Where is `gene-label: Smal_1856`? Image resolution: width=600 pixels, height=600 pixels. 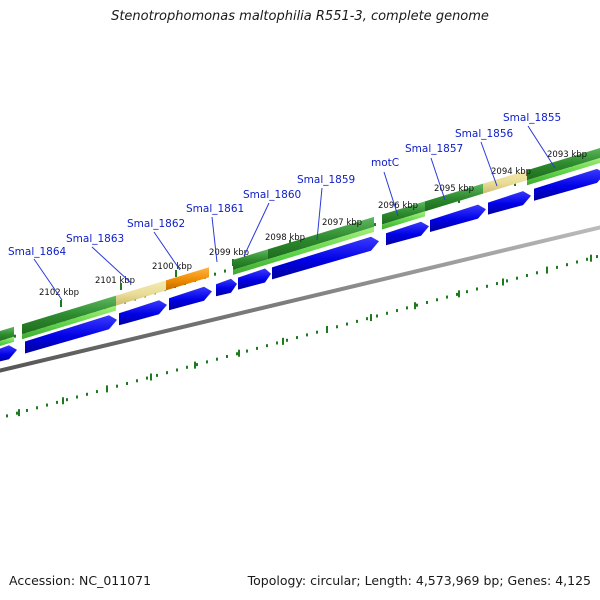
gene-label: Smal_1856 is located at coordinates (484, 134).